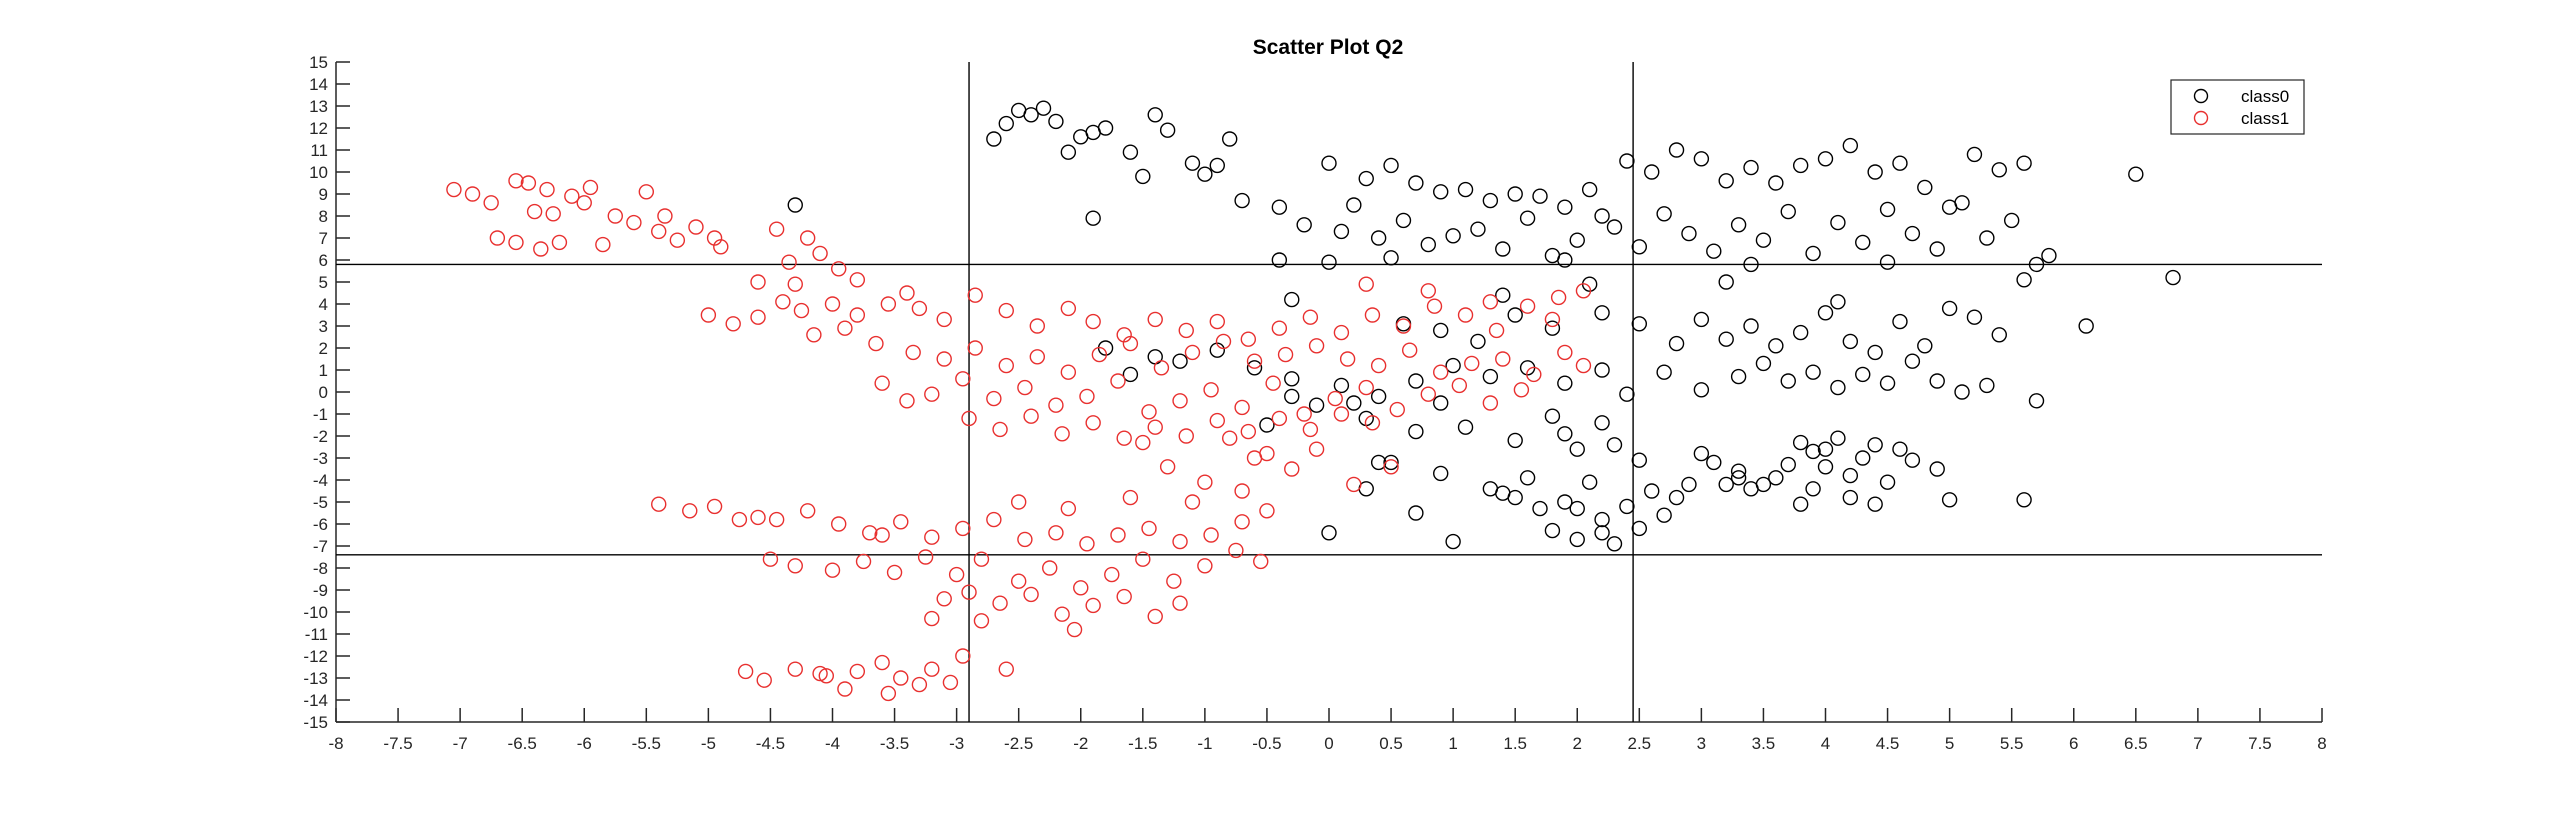  What do you see at coordinates (315, 700) in the screenshot?
I see `y-tick-label: -14` at bounding box center [315, 700].